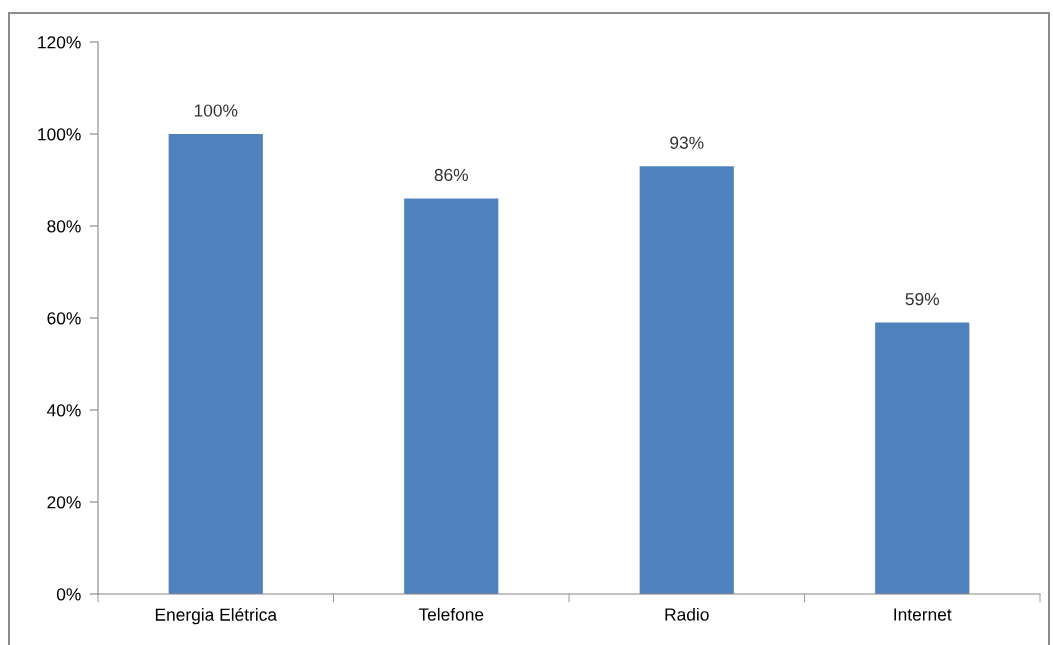 The height and width of the screenshot is (645, 1053). What do you see at coordinates (687, 142) in the screenshot?
I see `data-label: 93%` at bounding box center [687, 142].